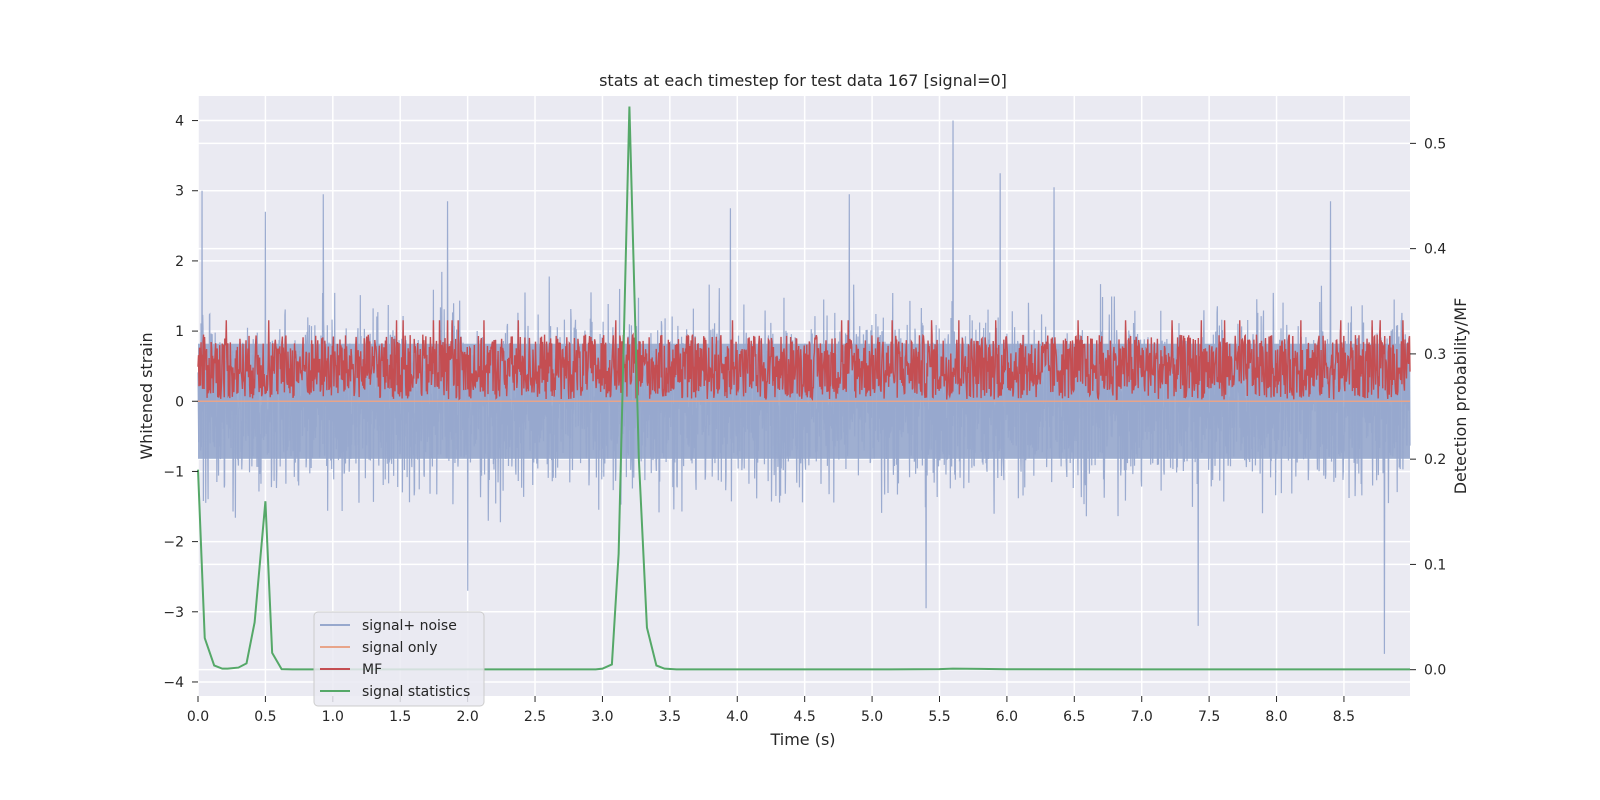 This screenshot has width=1600, height=800. Describe the element at coordinates (409, 626) in the screenshot. I see `legend-entry: signal+ noise` at that location.